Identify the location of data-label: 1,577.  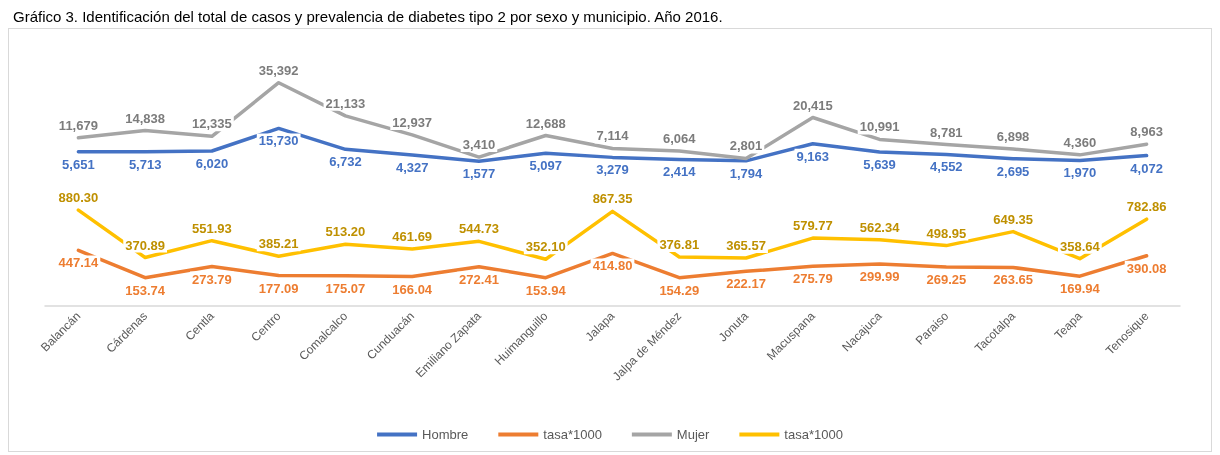
(479, 174).